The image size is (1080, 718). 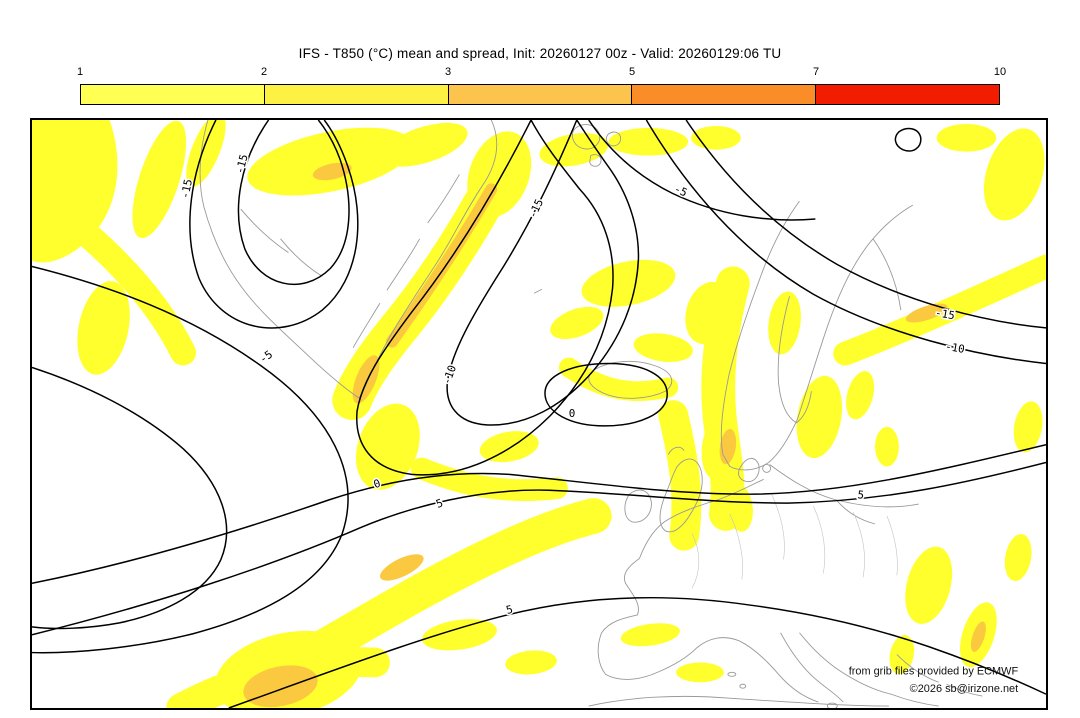 What do you see at coordinates (816, 72) in the screenshot?
I see `colorbar-tick-label: 7` at bounding box center [816, 72].